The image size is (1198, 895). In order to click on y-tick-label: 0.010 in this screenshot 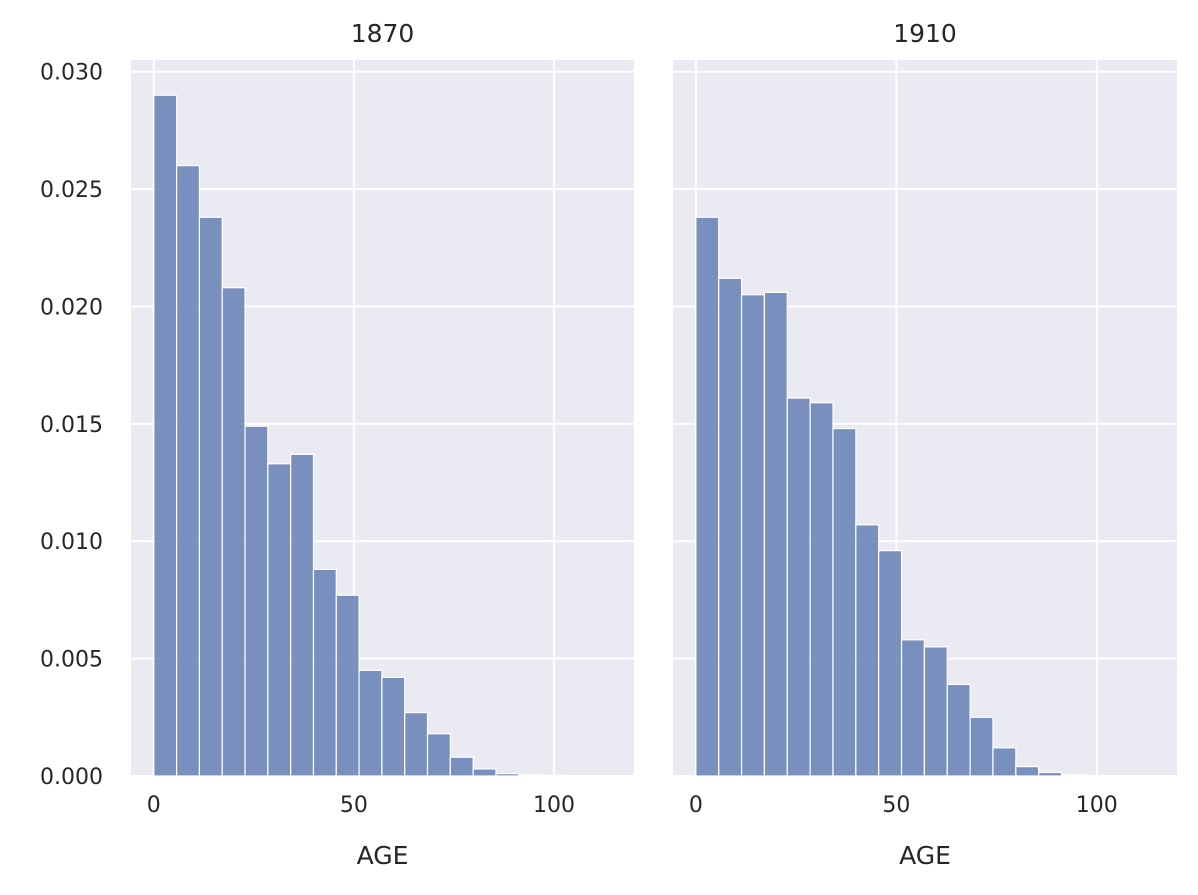, I will do `click(71, 542)`.